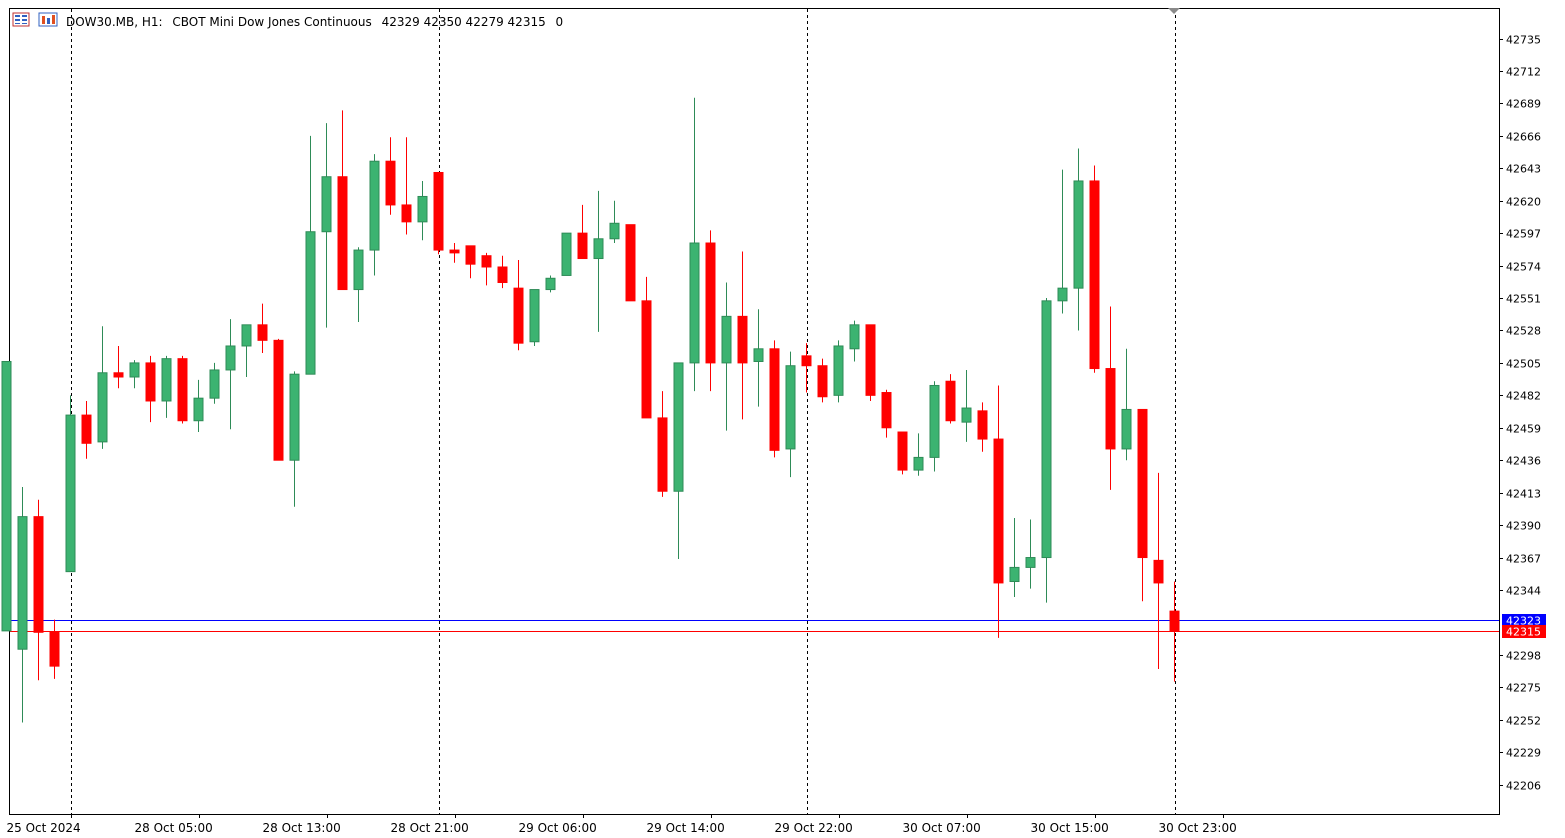 The width and height of the screenshot is (1565, 838). What do you see at coordinates (1523, 786) in the screenshot?
I see `y-tick-label: 42206` at bounding box center [1523, 786].